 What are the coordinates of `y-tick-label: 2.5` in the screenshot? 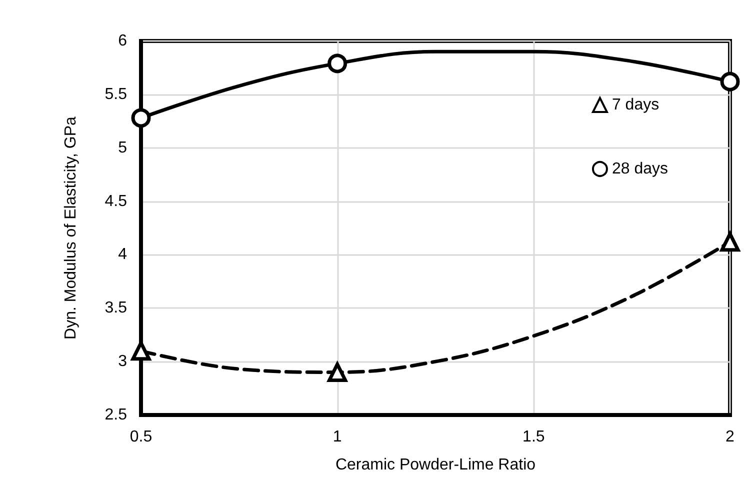 It's located at (116, 415).